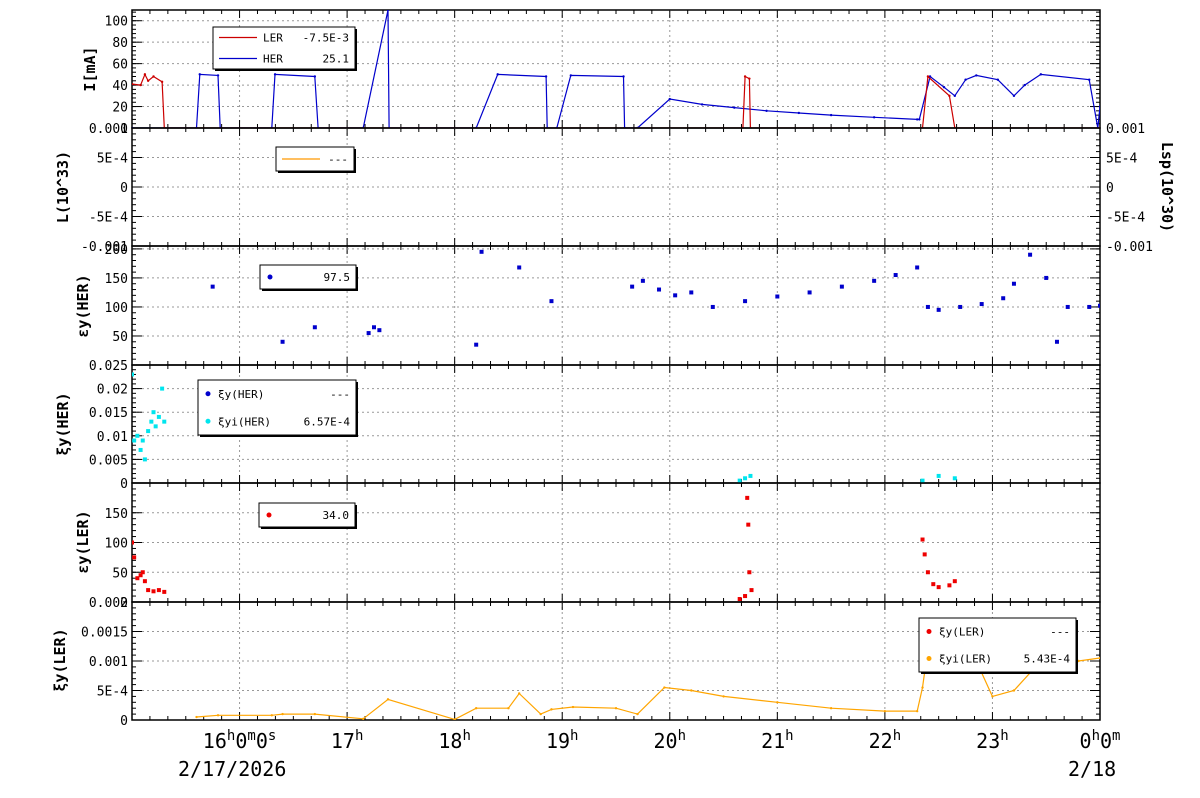  Describe the element at coordinates (112, 390) in the screenshot. I see `y-tick-label: 0.02` at that location.